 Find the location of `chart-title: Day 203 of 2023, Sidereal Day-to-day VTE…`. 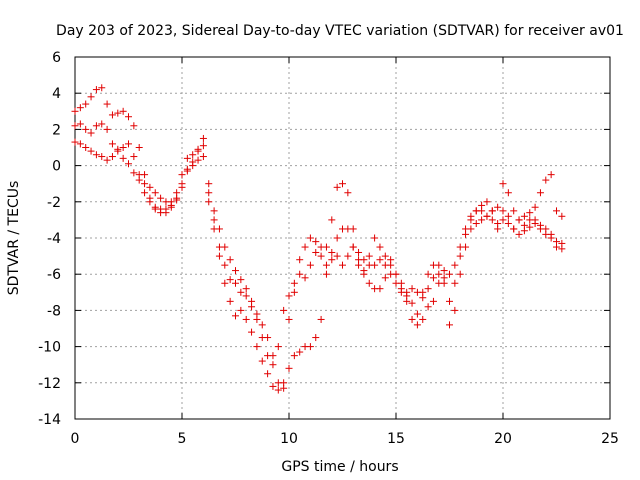

chart-title: Day 203 of 2023, Sidereal Day-to-day VTE… is located at coordinates (340, 31).